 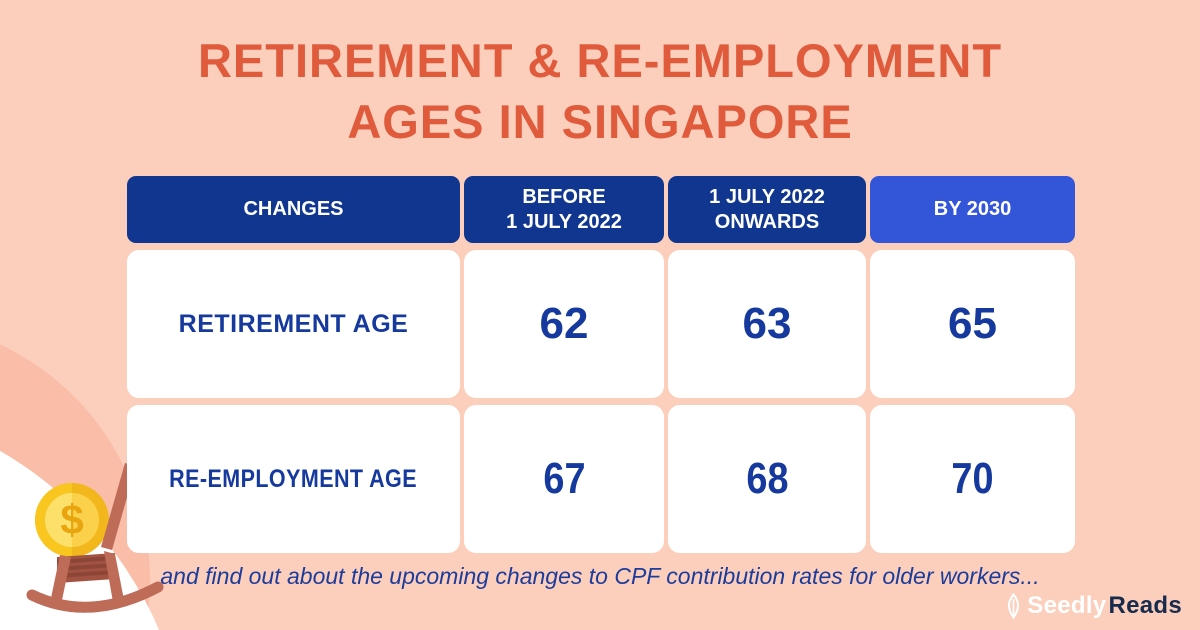 I want to click on header-onwards-line1: 1 JULY 2022, so click(x=767, y=196).